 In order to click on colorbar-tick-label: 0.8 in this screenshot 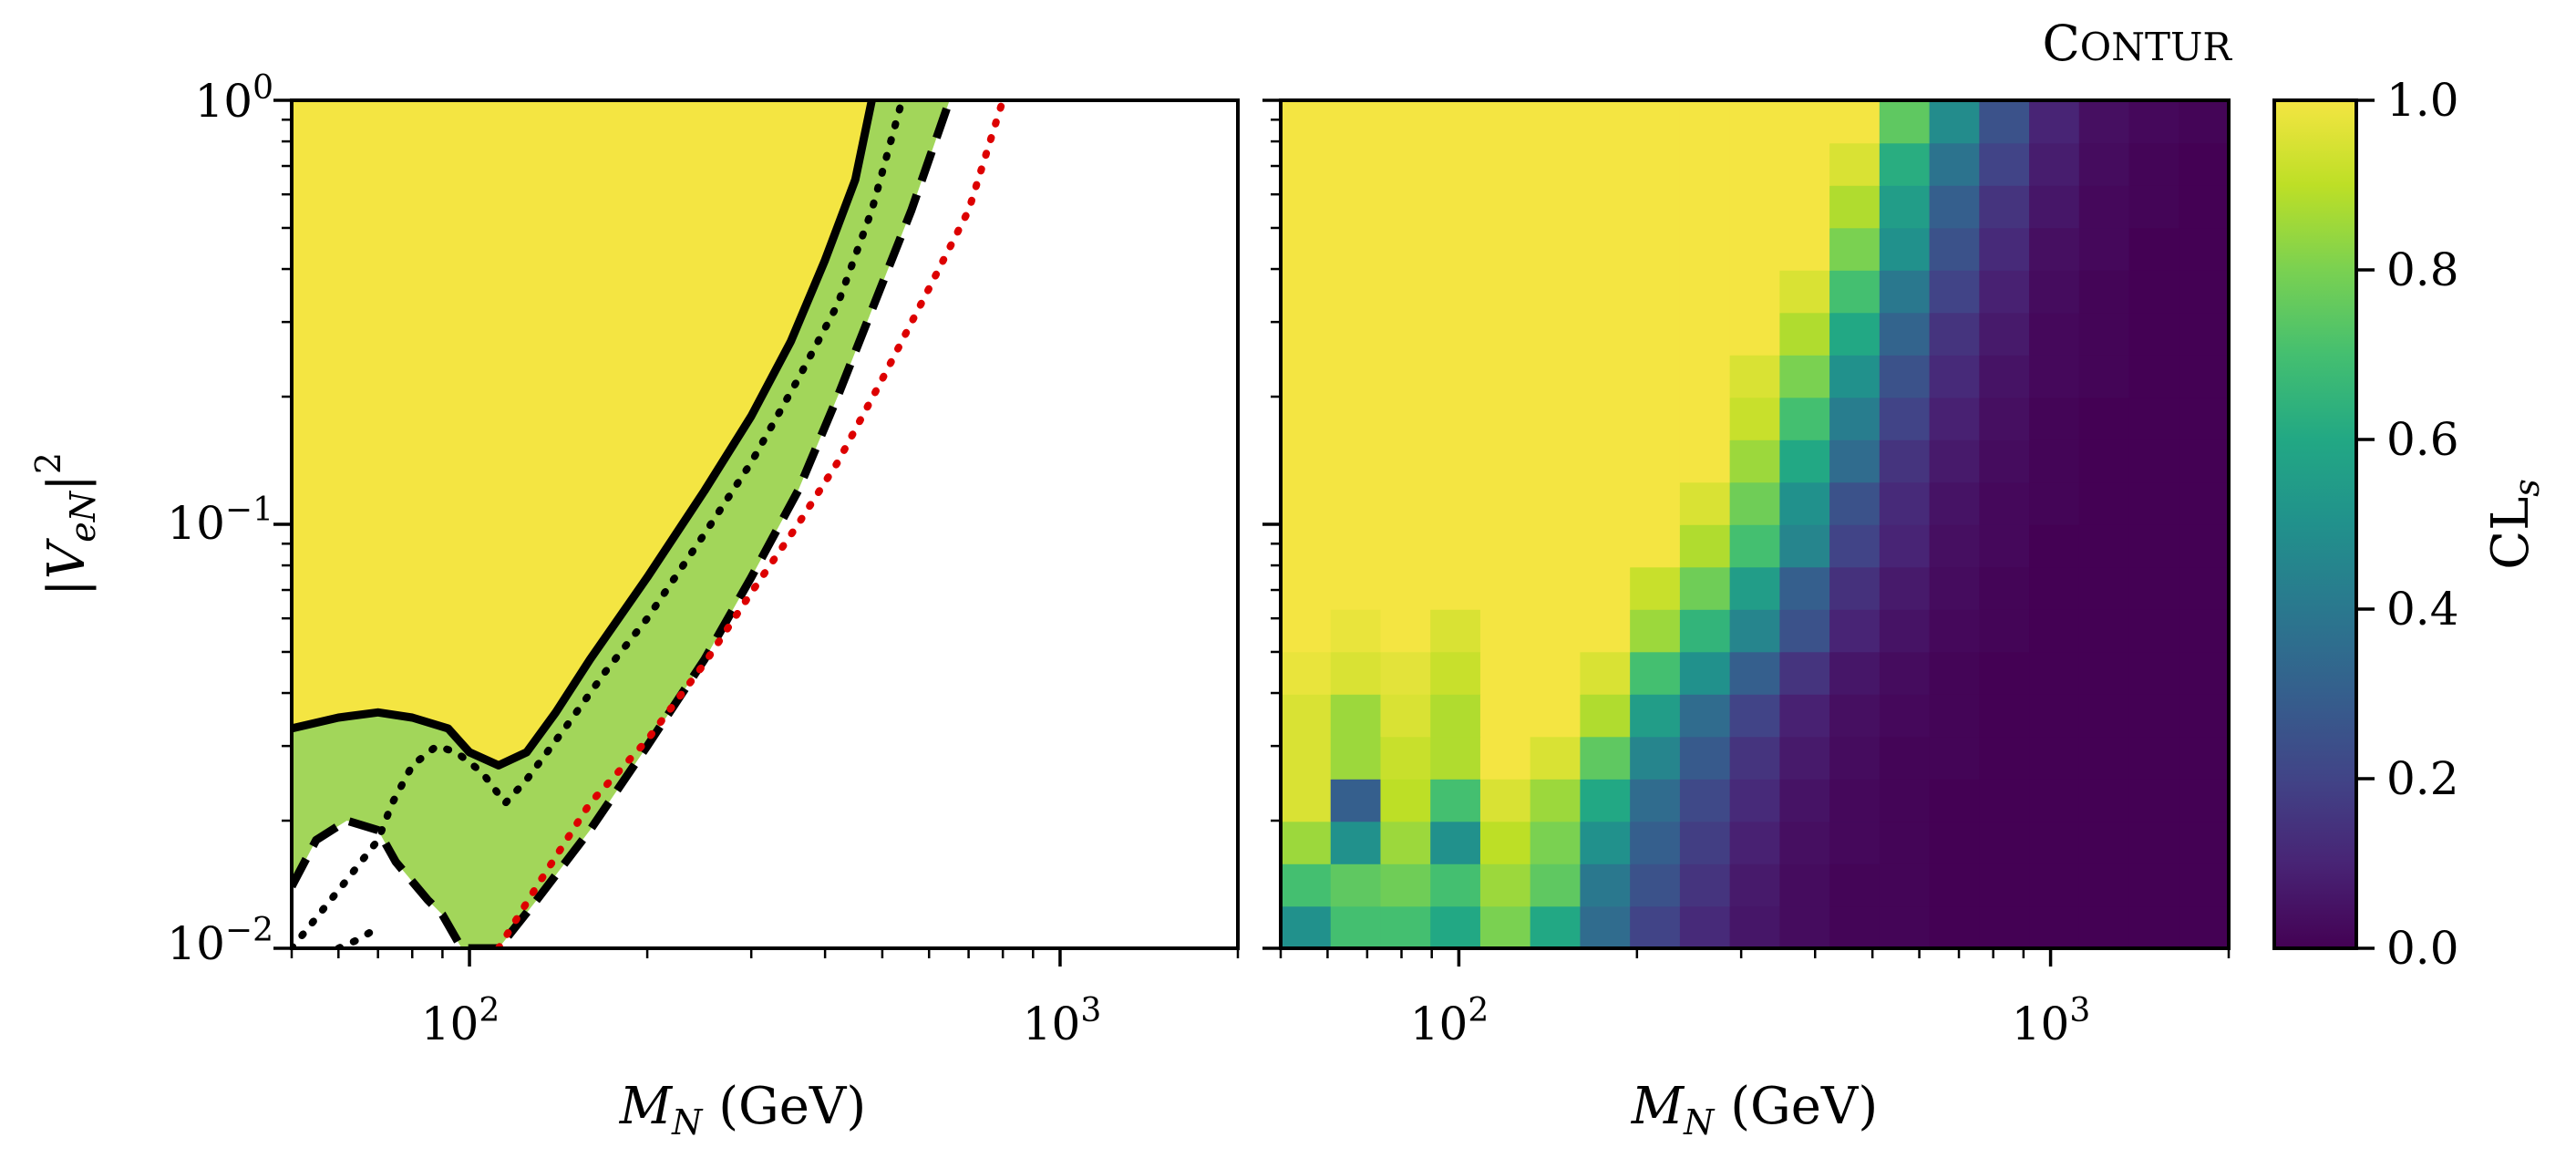, I will do `click(2422, 270)`.